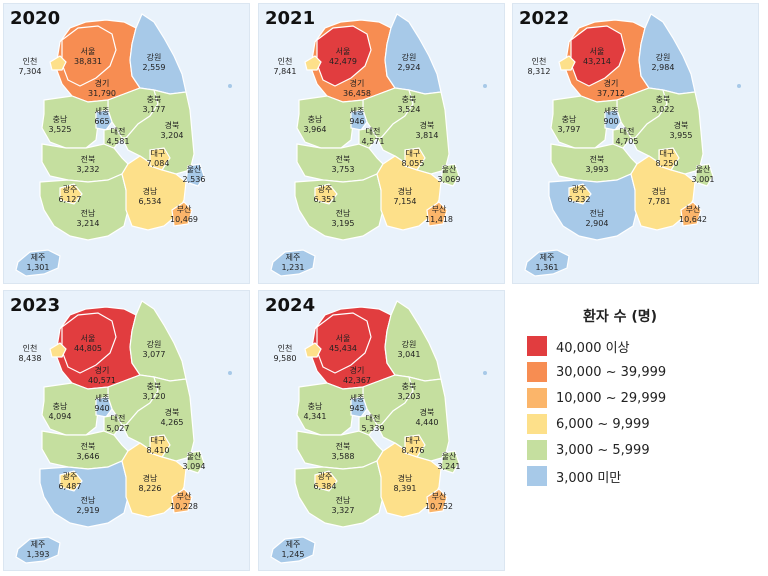 The width and height of the screenshot is (768, 576). What do you see at coordinates (427, 422) in the screenshot?
I see `region-value-gyeongbuk: 4,440` at bounding box center [427, 422].